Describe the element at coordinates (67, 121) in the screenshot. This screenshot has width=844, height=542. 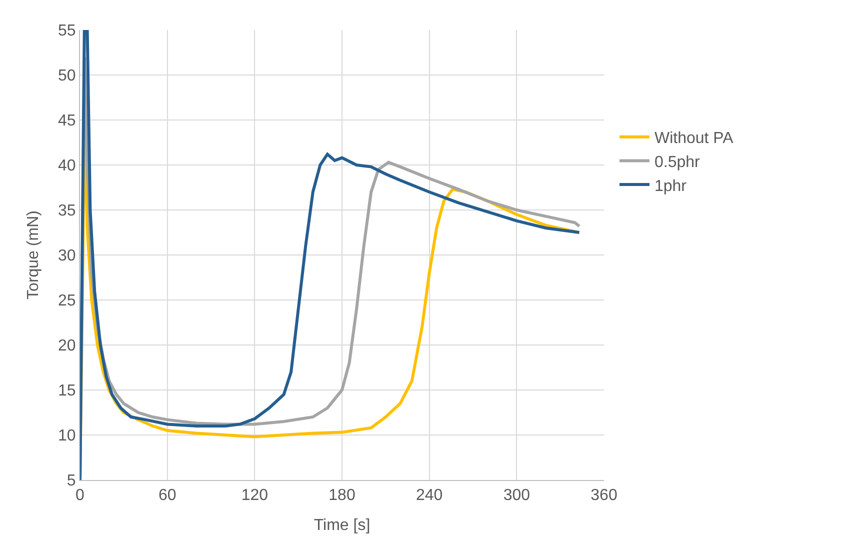
I see `y-tick-label: 45` at that location.